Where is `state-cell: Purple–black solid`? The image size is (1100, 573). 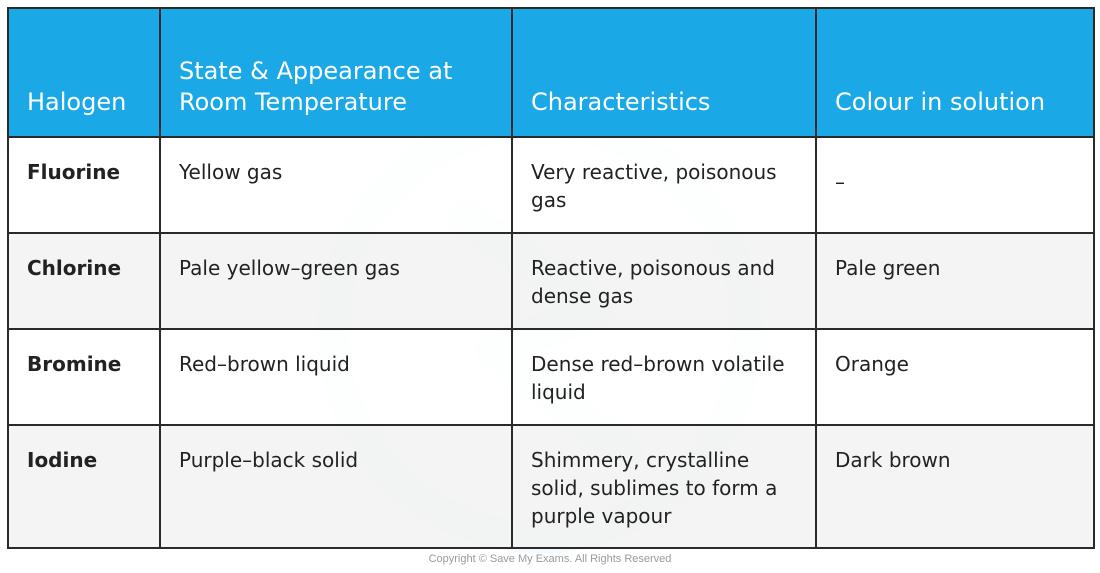
state-cell: Purple–black solid is located at coordinates (336, 486).